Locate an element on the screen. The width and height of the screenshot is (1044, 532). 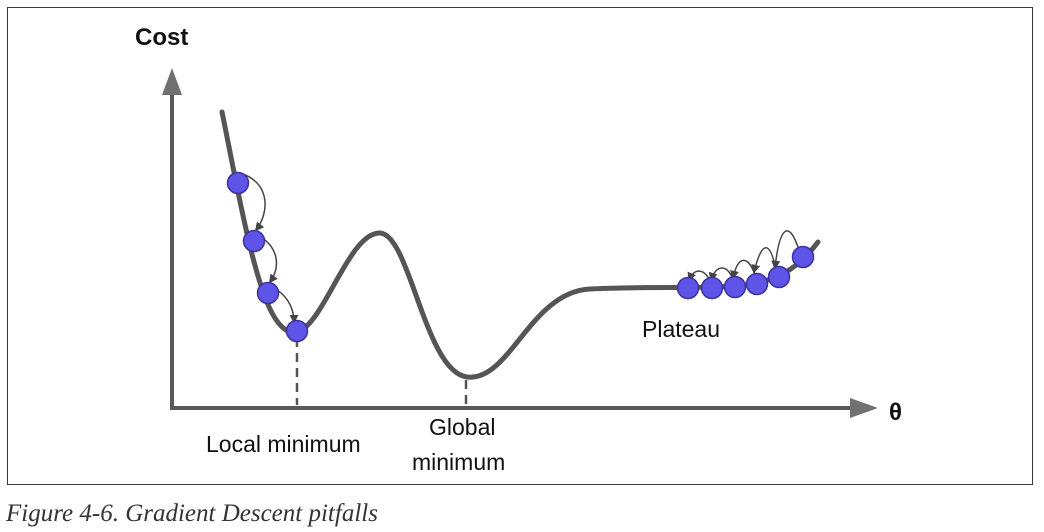
plateau-label: Plateau is located at coordinates (681, 329).